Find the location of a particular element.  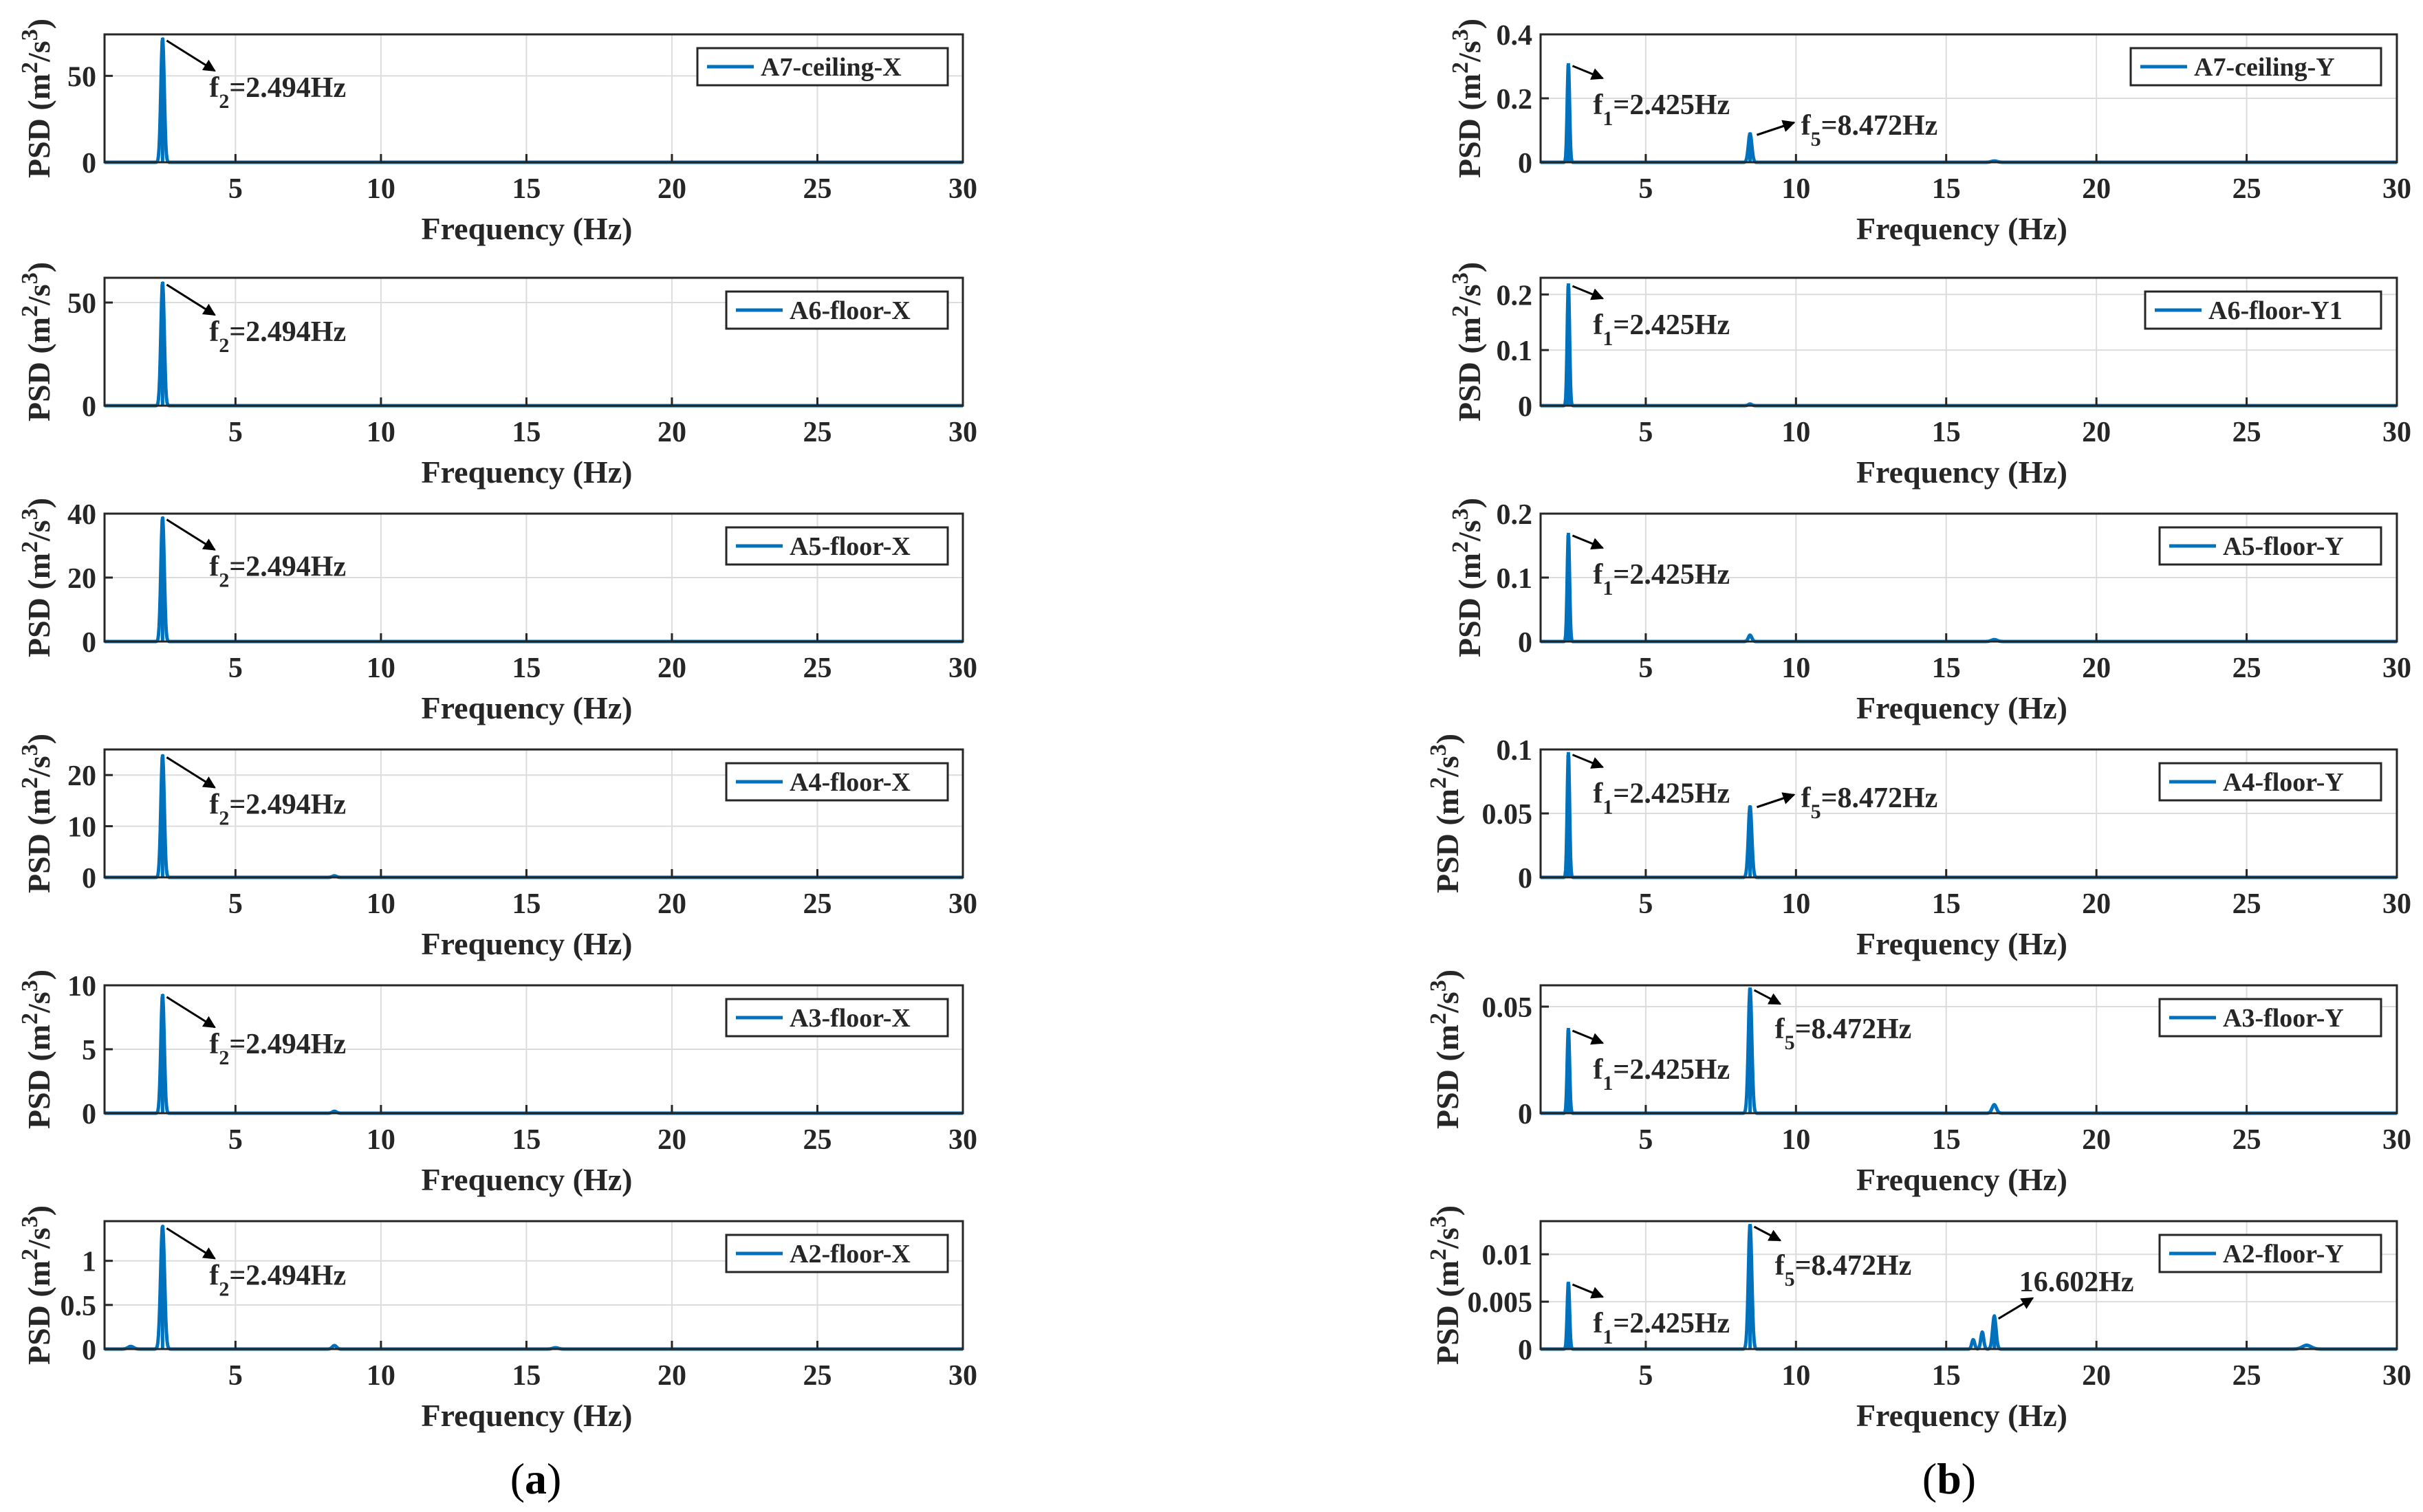

legend: A7-ceiling-Y is located at coordinates (2255, 67).